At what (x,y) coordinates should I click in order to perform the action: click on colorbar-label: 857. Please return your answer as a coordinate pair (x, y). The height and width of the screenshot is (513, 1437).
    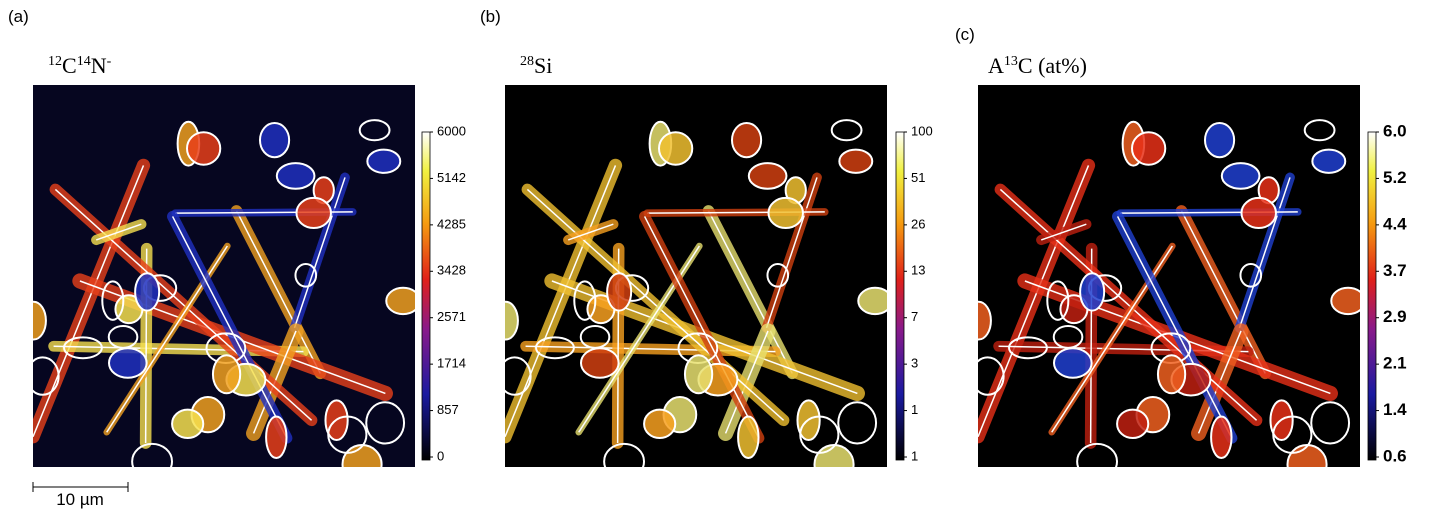
    Looking at the image, I should click on (448, 409).